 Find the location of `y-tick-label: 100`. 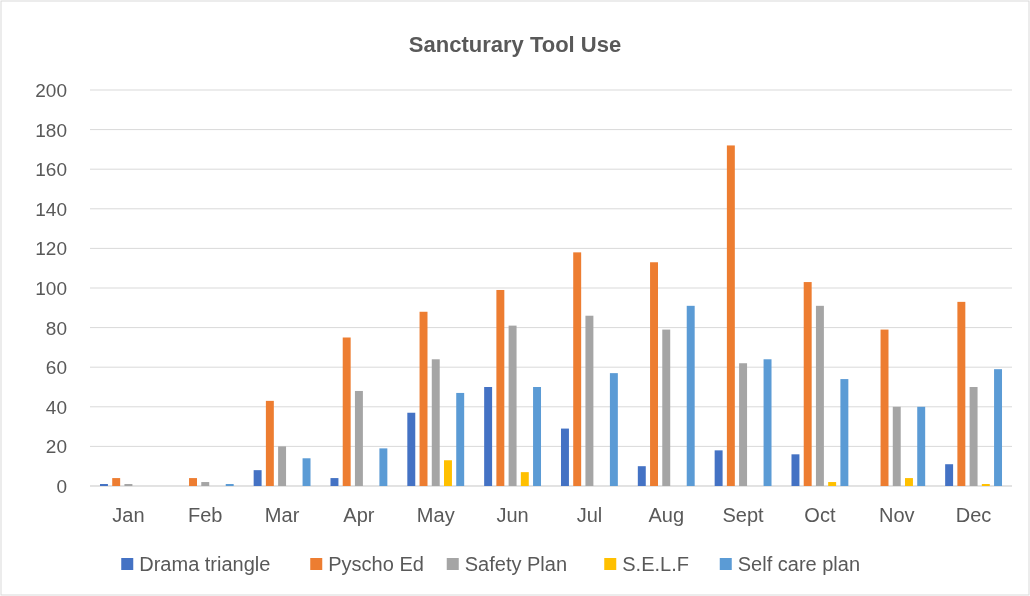

y-tick-label: 100 is located at coordinates (51, 288).